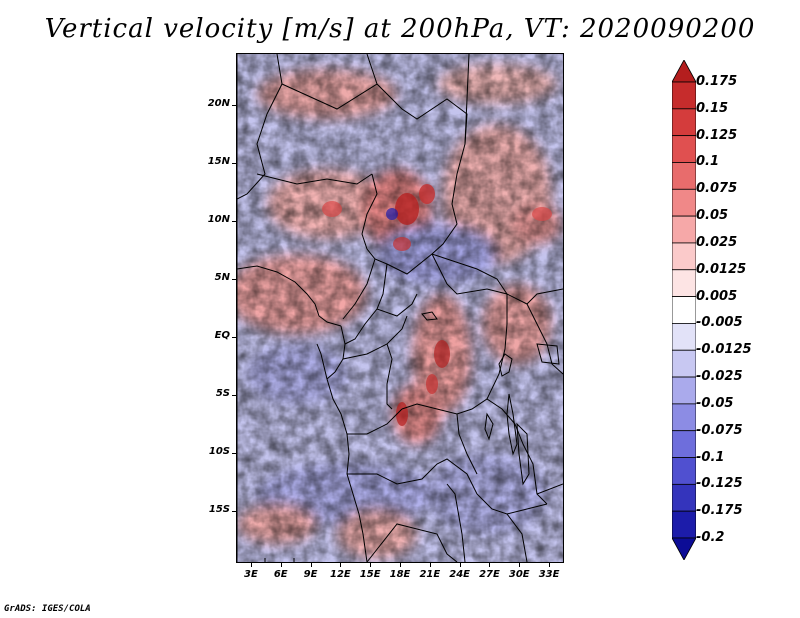  I want to click on lon-label: 9E, so click(310, 574).